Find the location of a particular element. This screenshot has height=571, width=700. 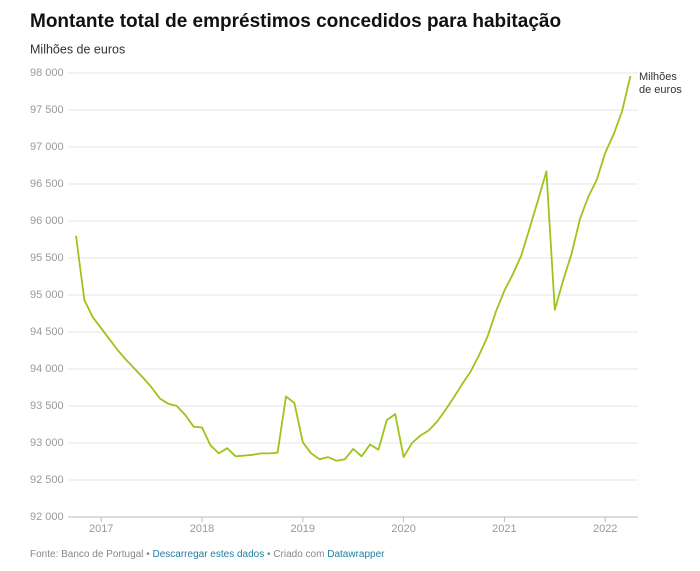

y-tick-label: 96 000 is located at coordinates (47, 221).